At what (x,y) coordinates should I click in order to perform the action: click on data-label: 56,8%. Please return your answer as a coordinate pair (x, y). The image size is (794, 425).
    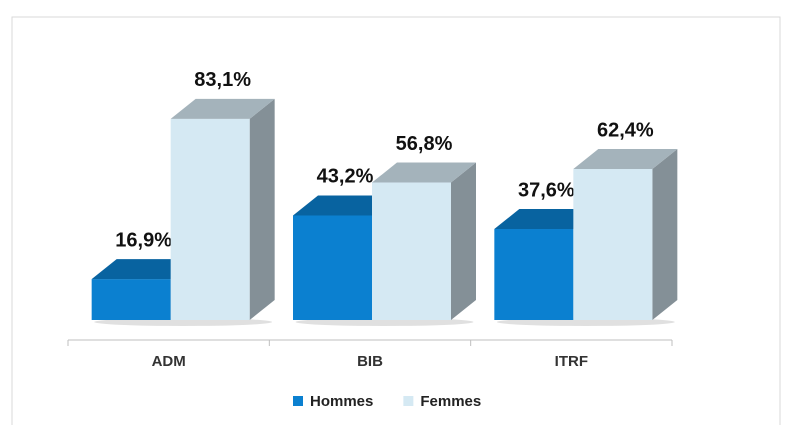
    Looking at the image, I should click on (424, 144).